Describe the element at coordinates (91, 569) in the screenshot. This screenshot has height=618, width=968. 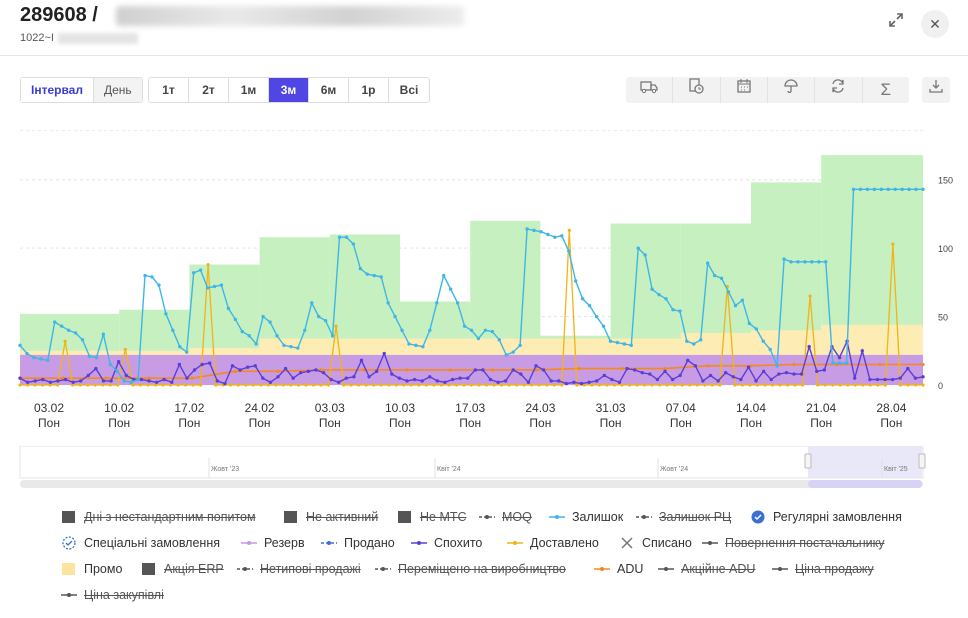
I see `legend-item-14: Промо` at that location.